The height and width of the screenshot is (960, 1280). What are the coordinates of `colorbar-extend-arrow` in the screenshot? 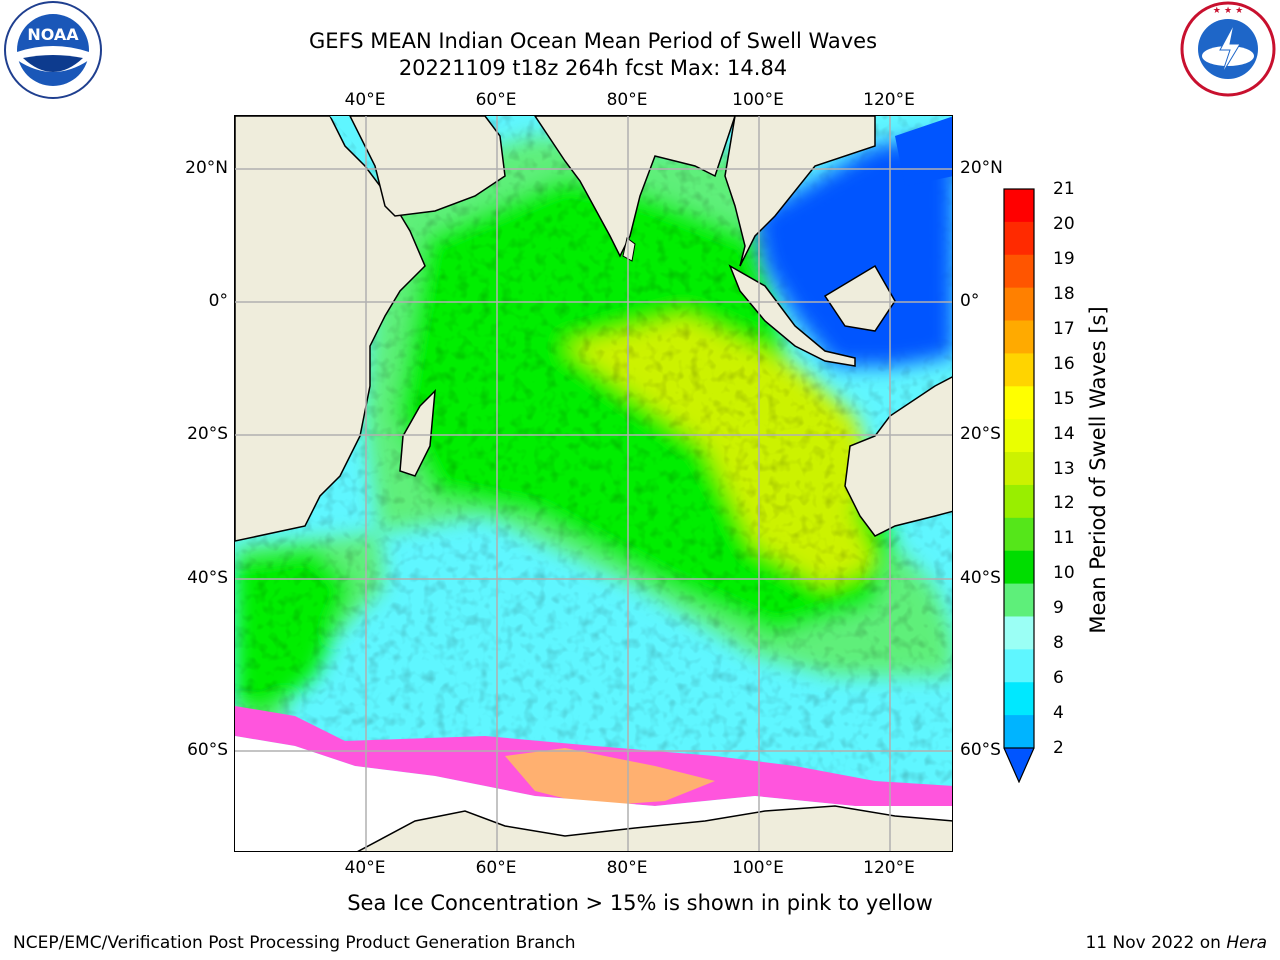 It's located at (1019, 765).